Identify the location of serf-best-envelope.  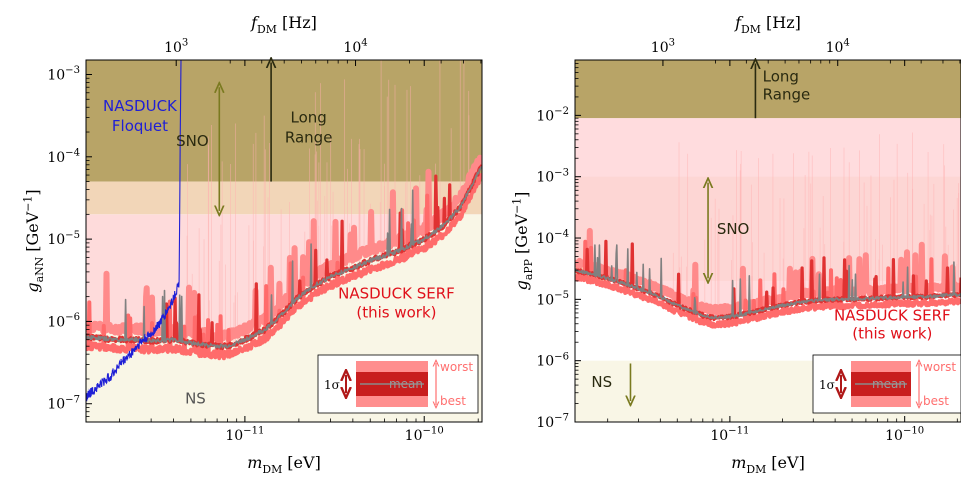
(768, 284).